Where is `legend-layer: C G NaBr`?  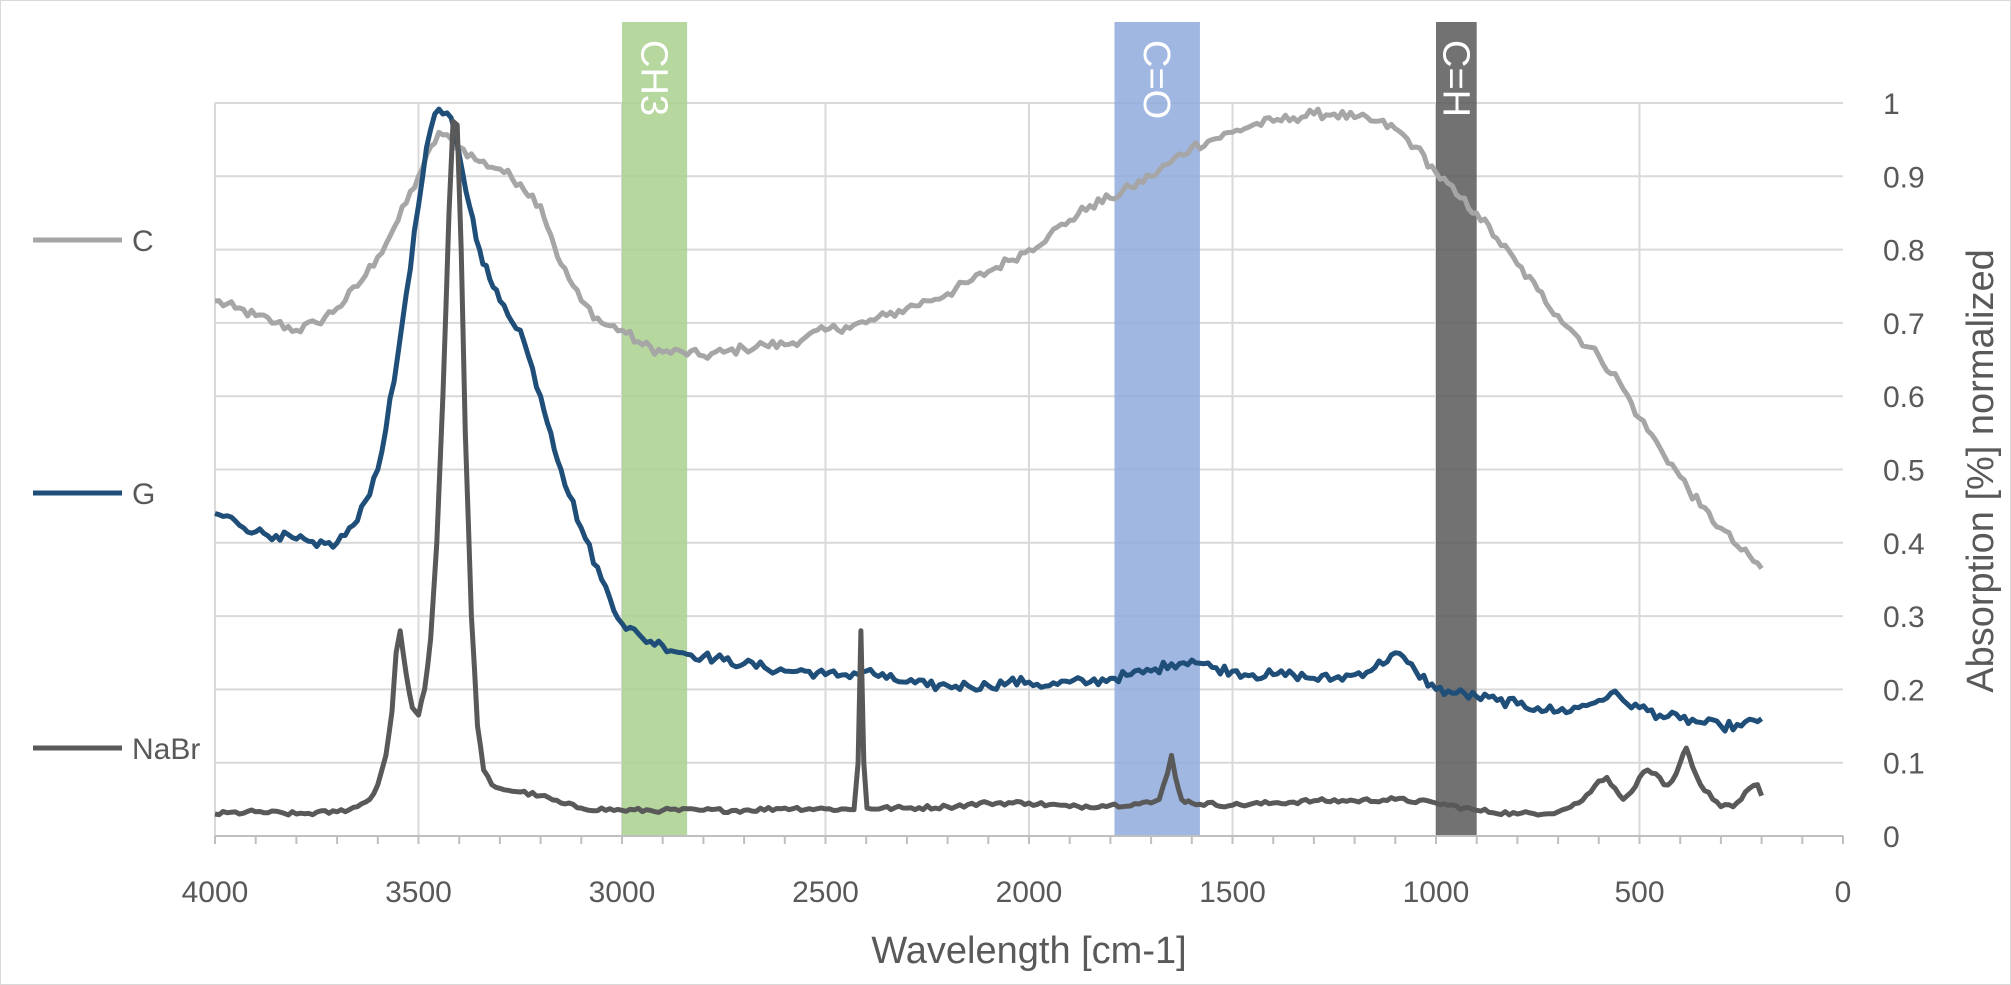
legend-layer: C G NaBr is located at coordinates (116, 495).